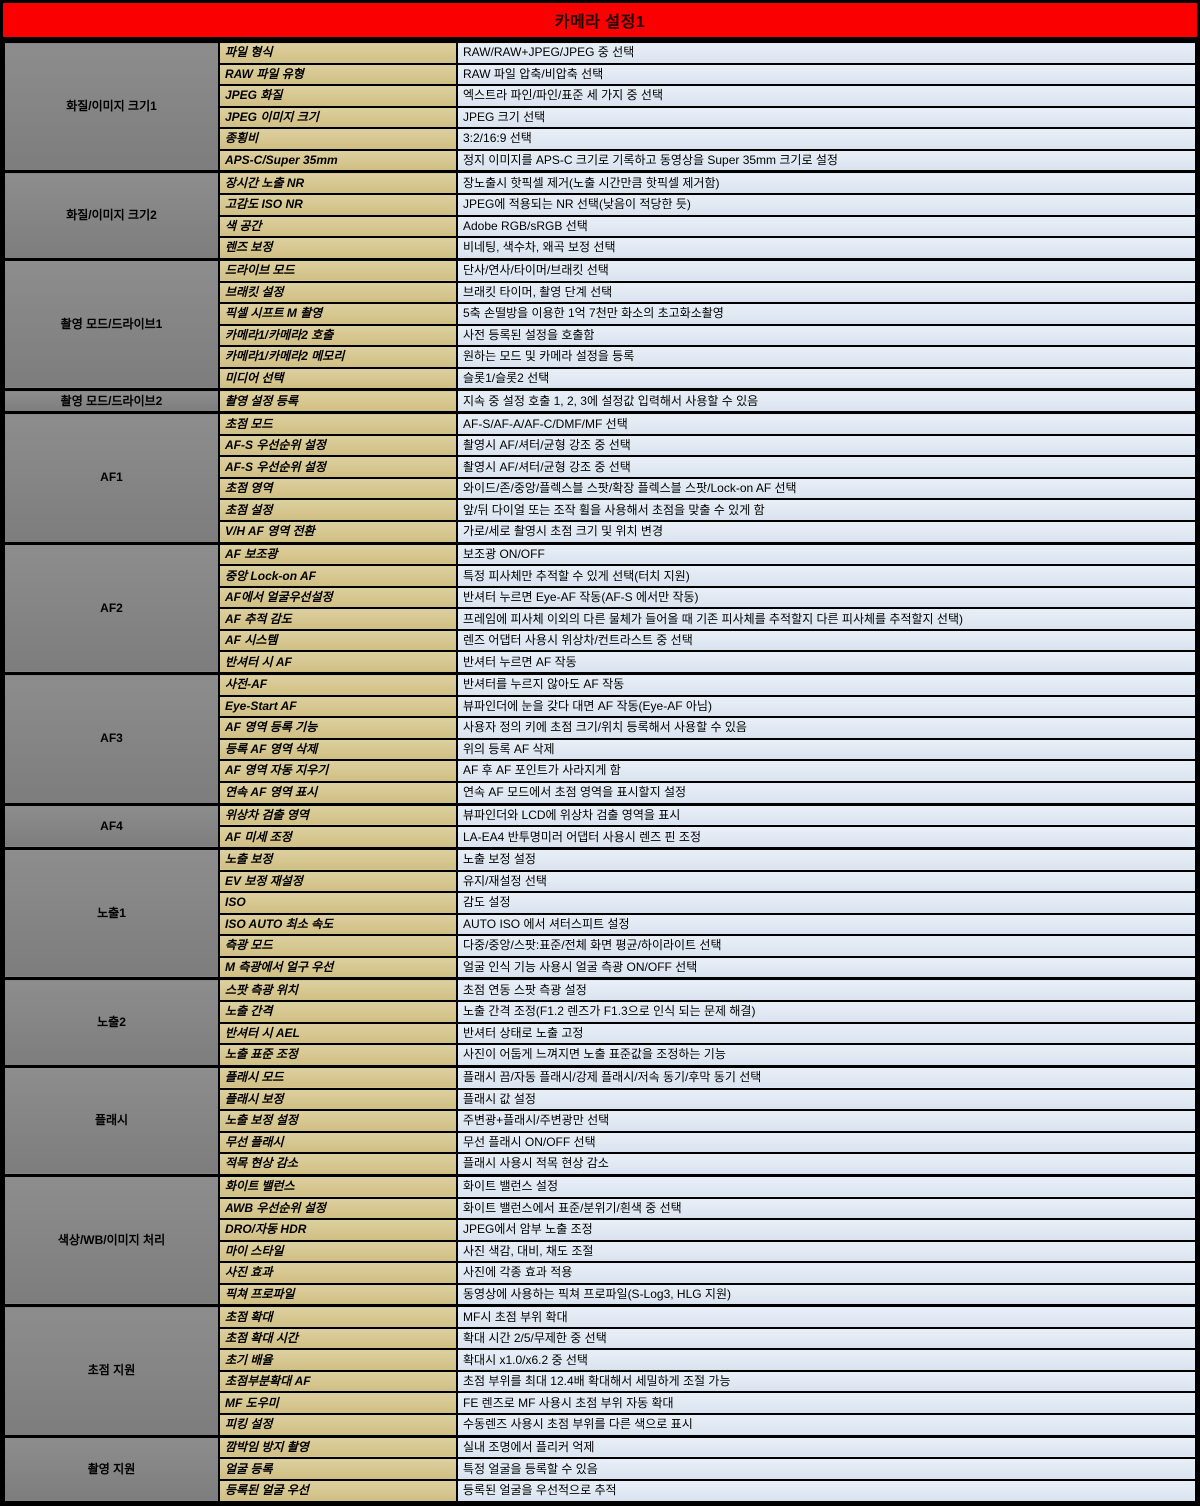 The width and height of the screenshot is (1200, 1506). Describe the element at coordinates (826, 967) in the screenshot. I see `setting-description-cell: 얼굴 인식 기능 사용시 얼굴 측광 ON/OFF 선택` at that location.